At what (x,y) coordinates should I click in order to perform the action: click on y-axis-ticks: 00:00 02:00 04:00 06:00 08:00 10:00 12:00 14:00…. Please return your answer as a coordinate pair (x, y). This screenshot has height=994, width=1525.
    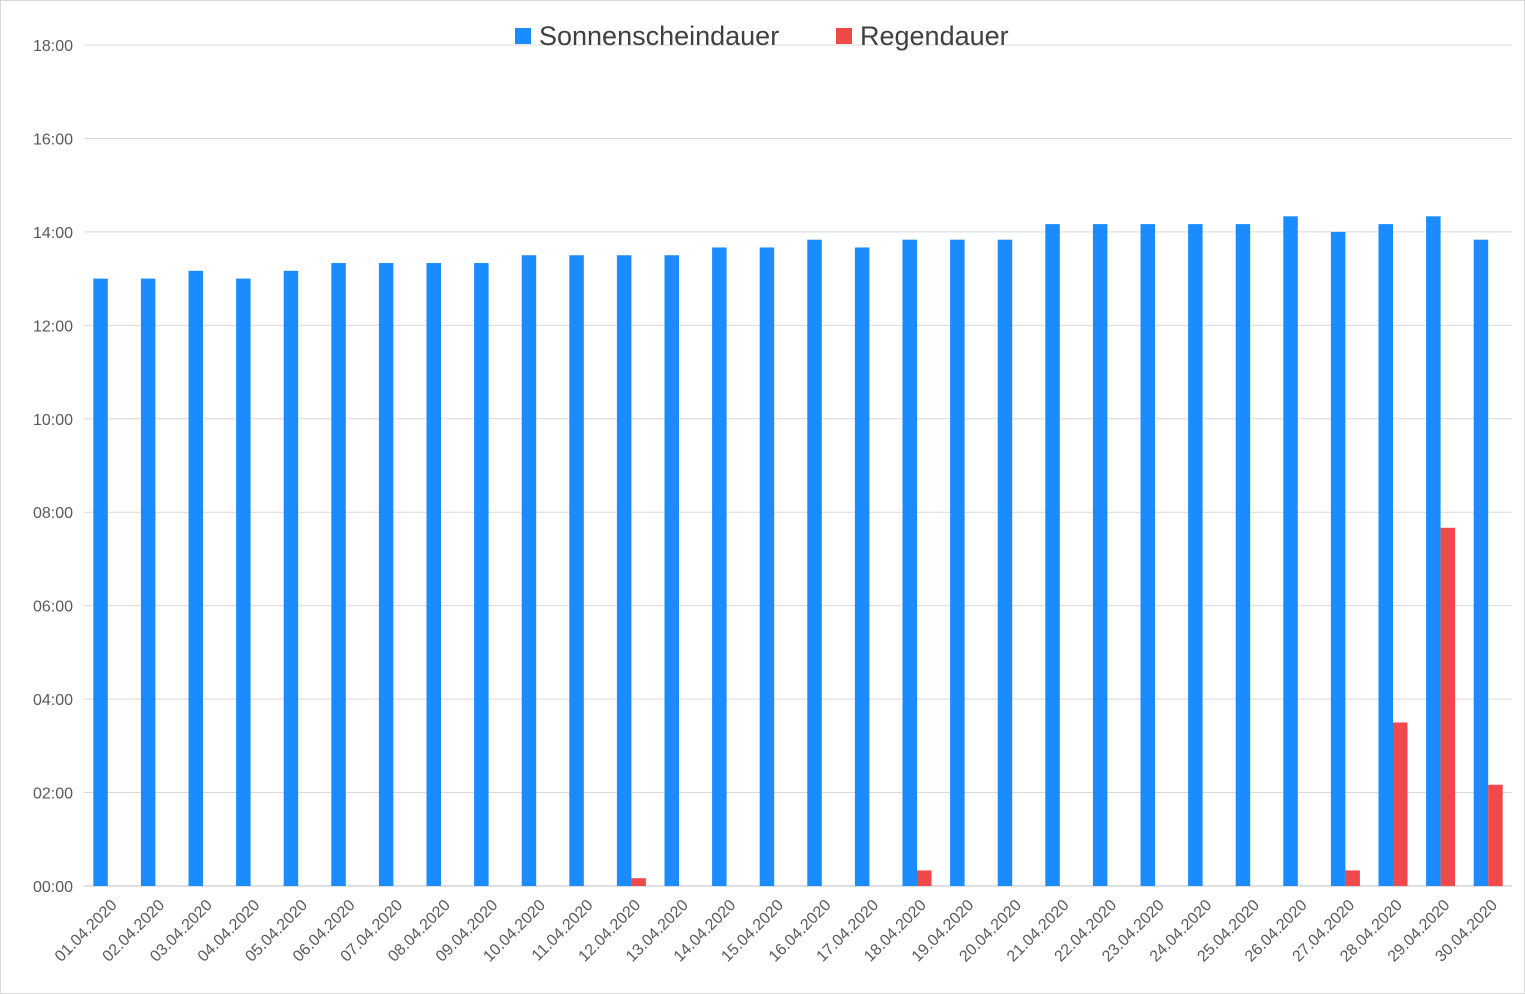
    Looking at the image, I should click on (53, 467).